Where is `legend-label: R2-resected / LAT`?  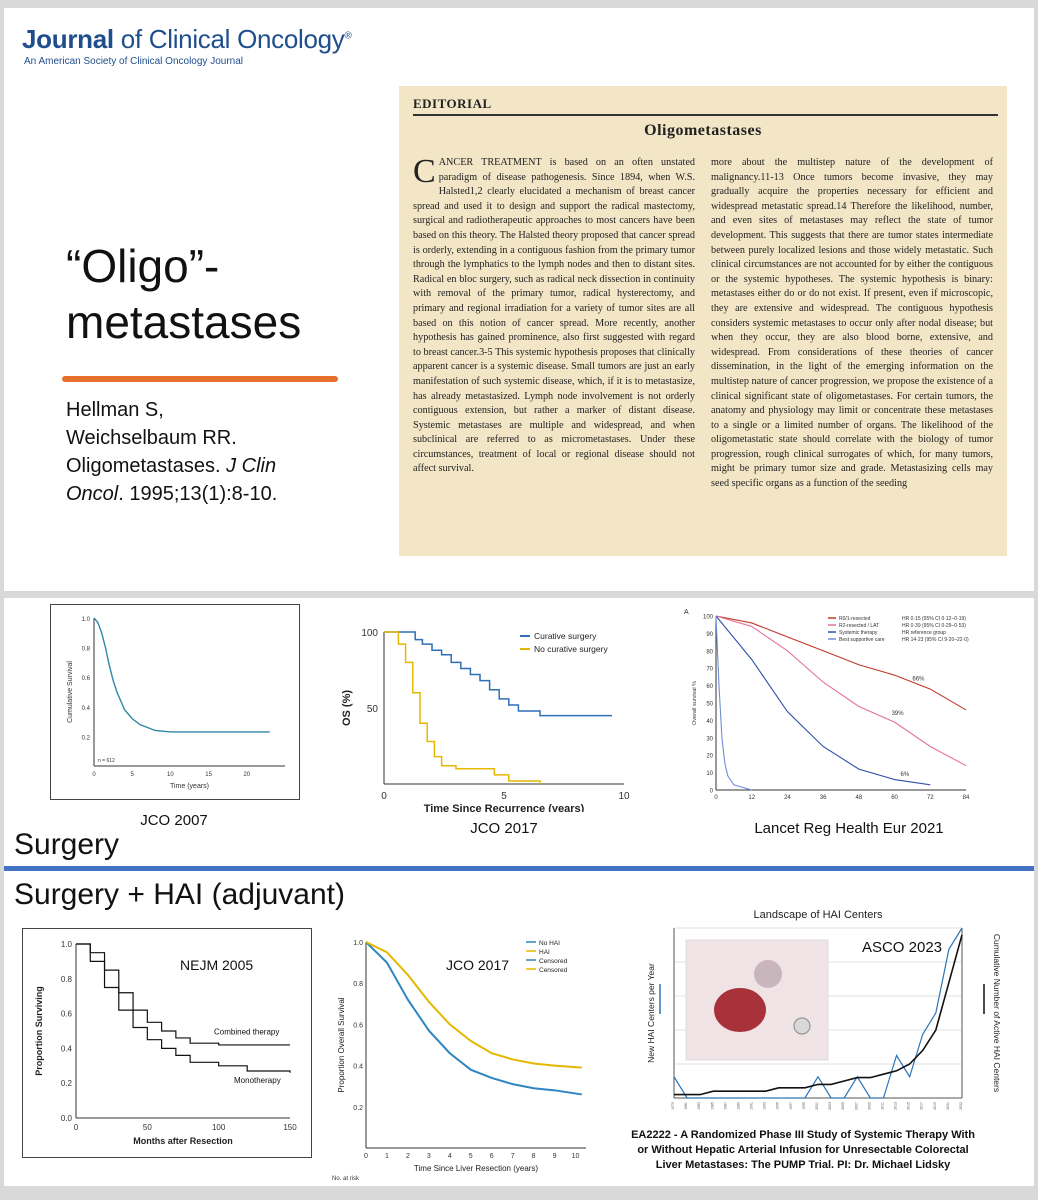
legend-label: R2-resected / LAT is located at coordinates (859, 626).